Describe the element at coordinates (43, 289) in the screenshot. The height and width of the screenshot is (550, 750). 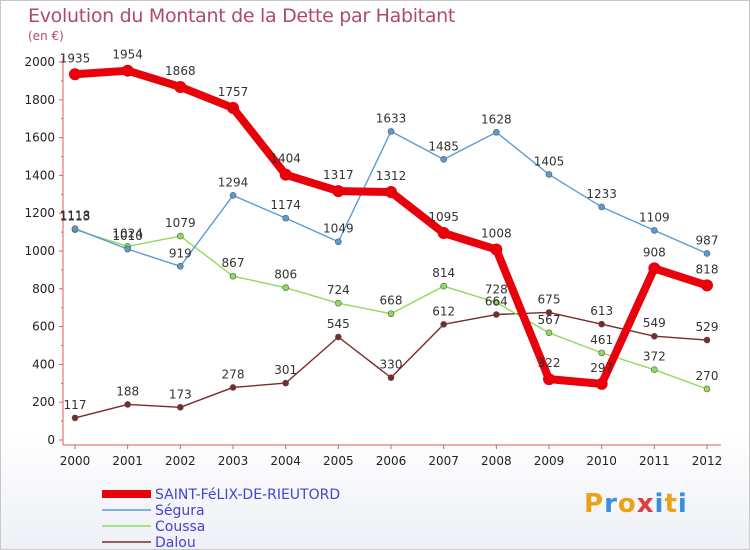
I see `y-tick-label: 800` at that location.